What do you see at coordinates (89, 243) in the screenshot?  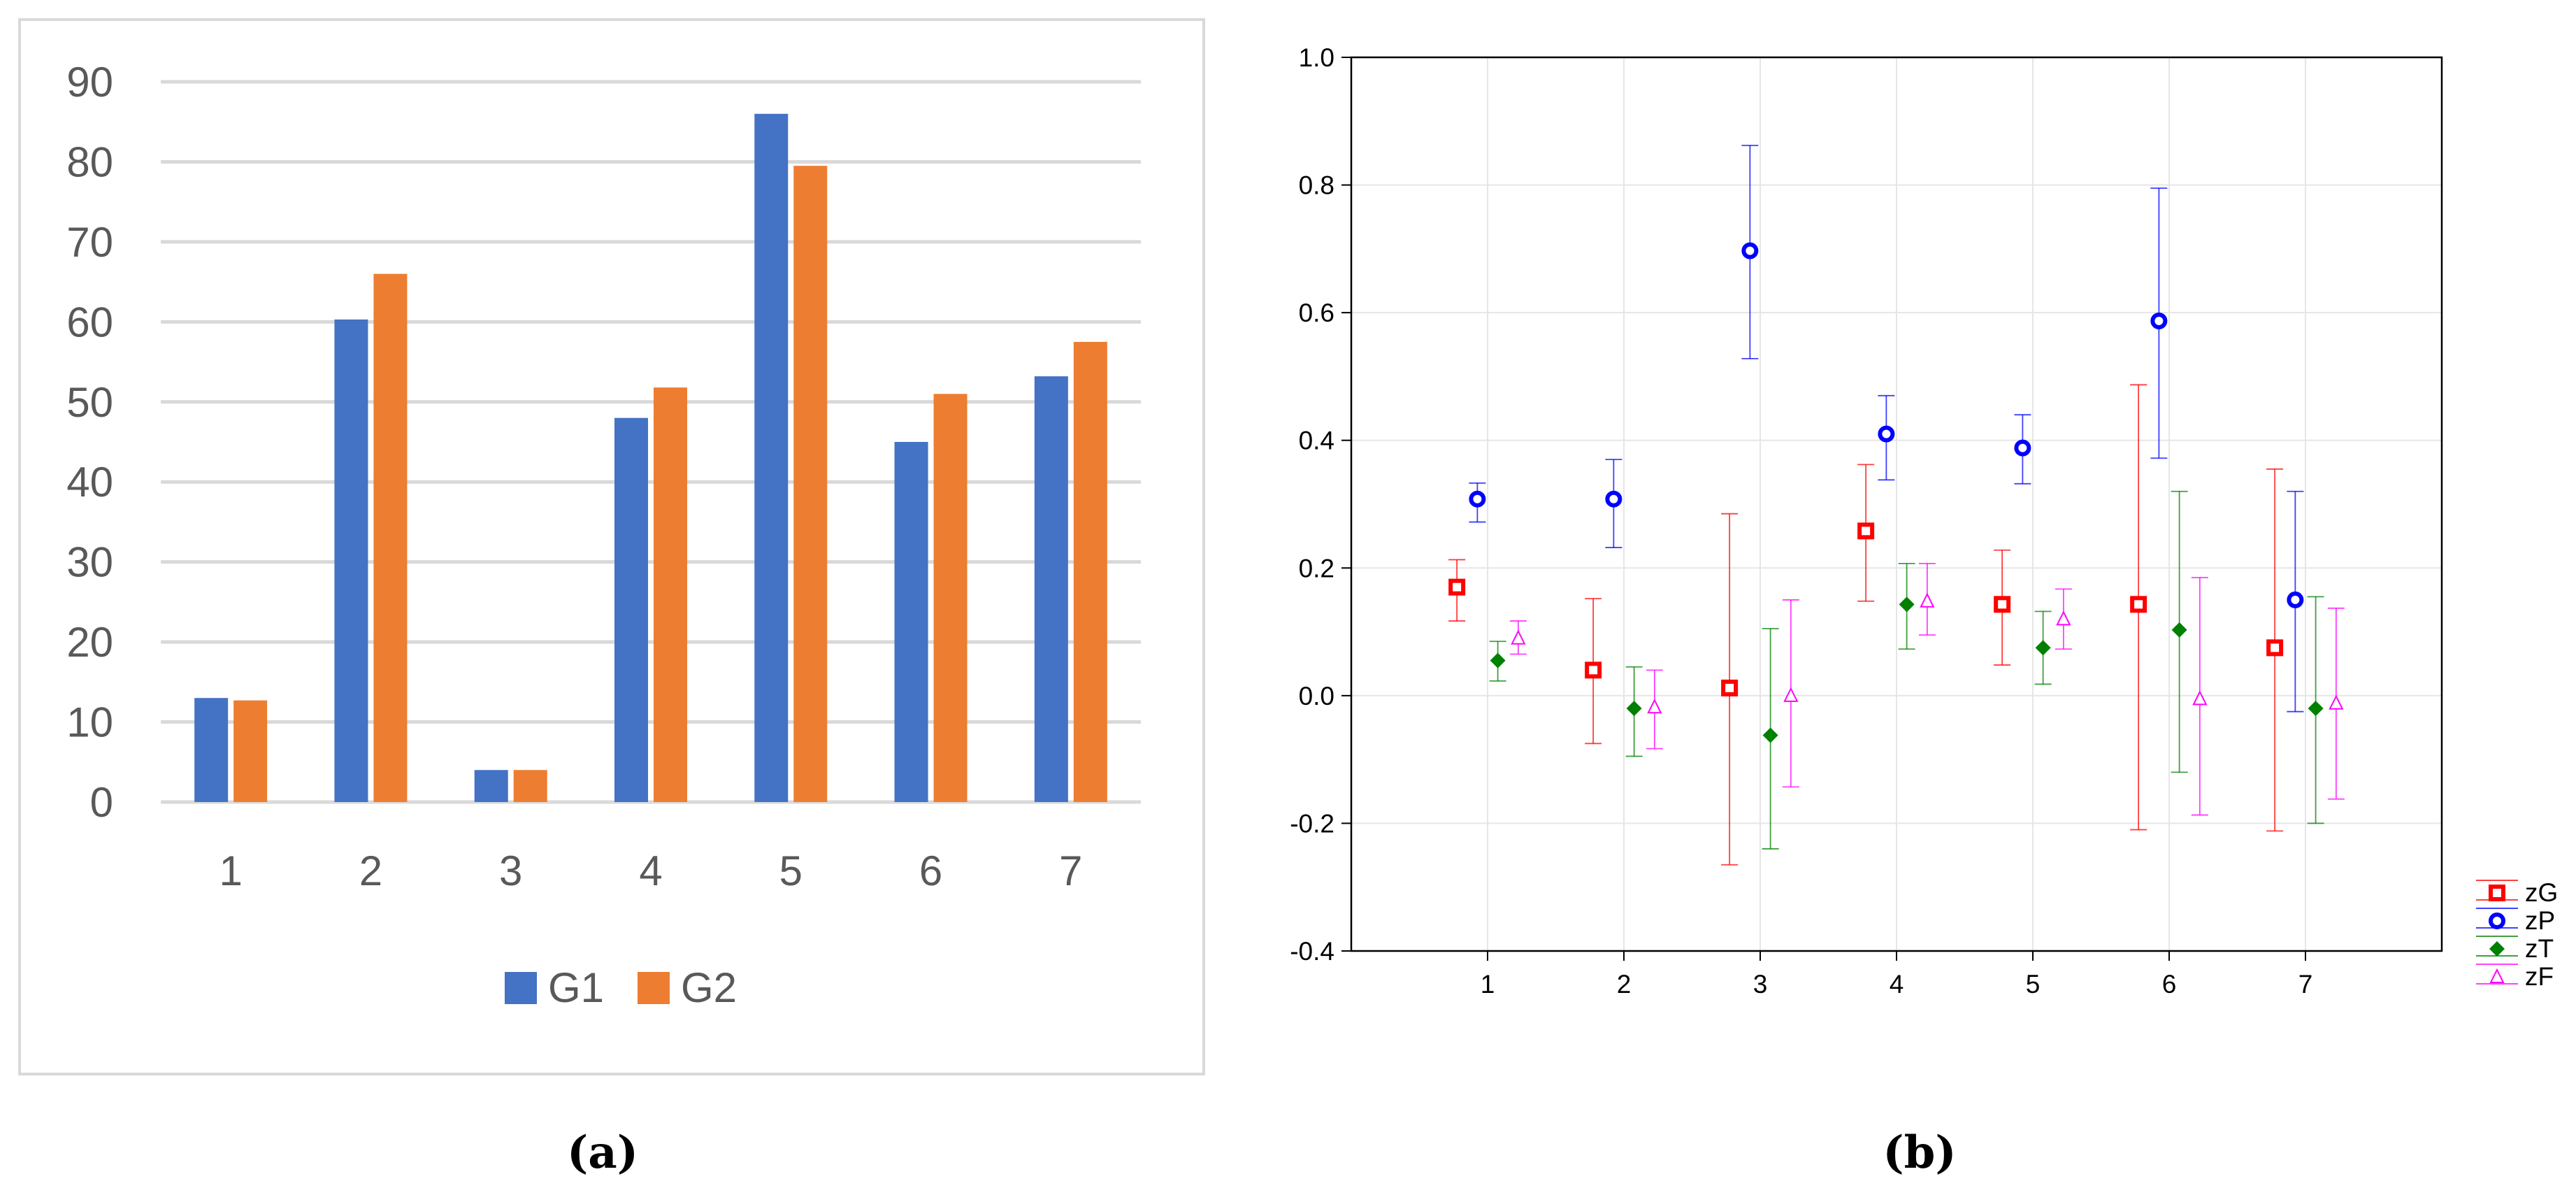 I see `y-tick-label: 70` at bounding box center [89, 243].